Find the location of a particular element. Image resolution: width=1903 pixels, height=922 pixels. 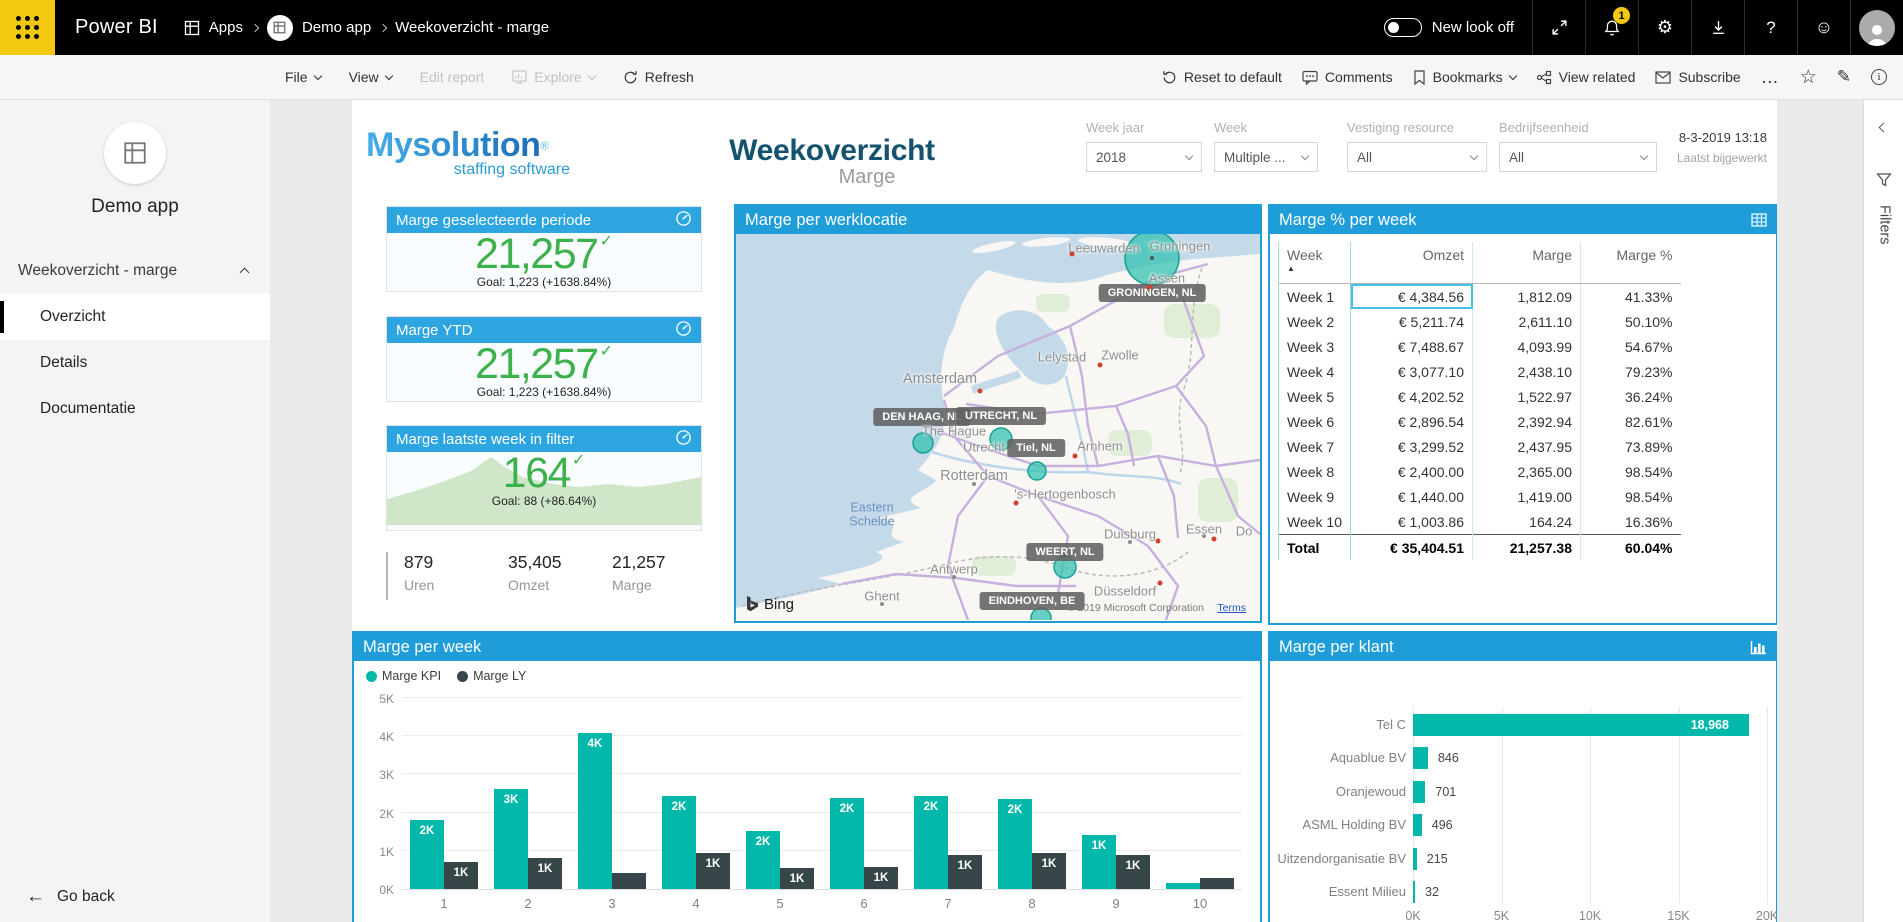

table-cell: Week 3 is located at coordinates (1314, 346).